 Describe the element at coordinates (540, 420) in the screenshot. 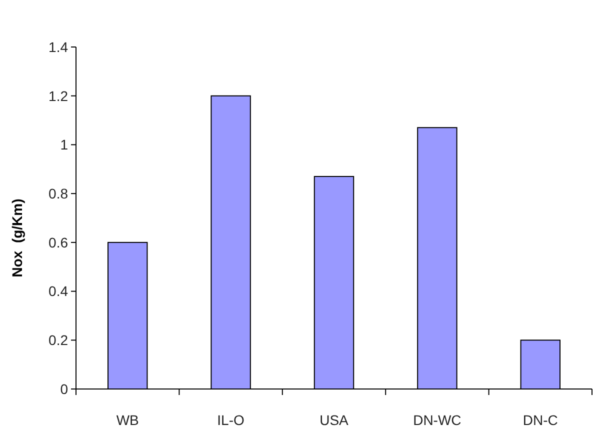

I see `x-tick-label: DN-C` at that location.